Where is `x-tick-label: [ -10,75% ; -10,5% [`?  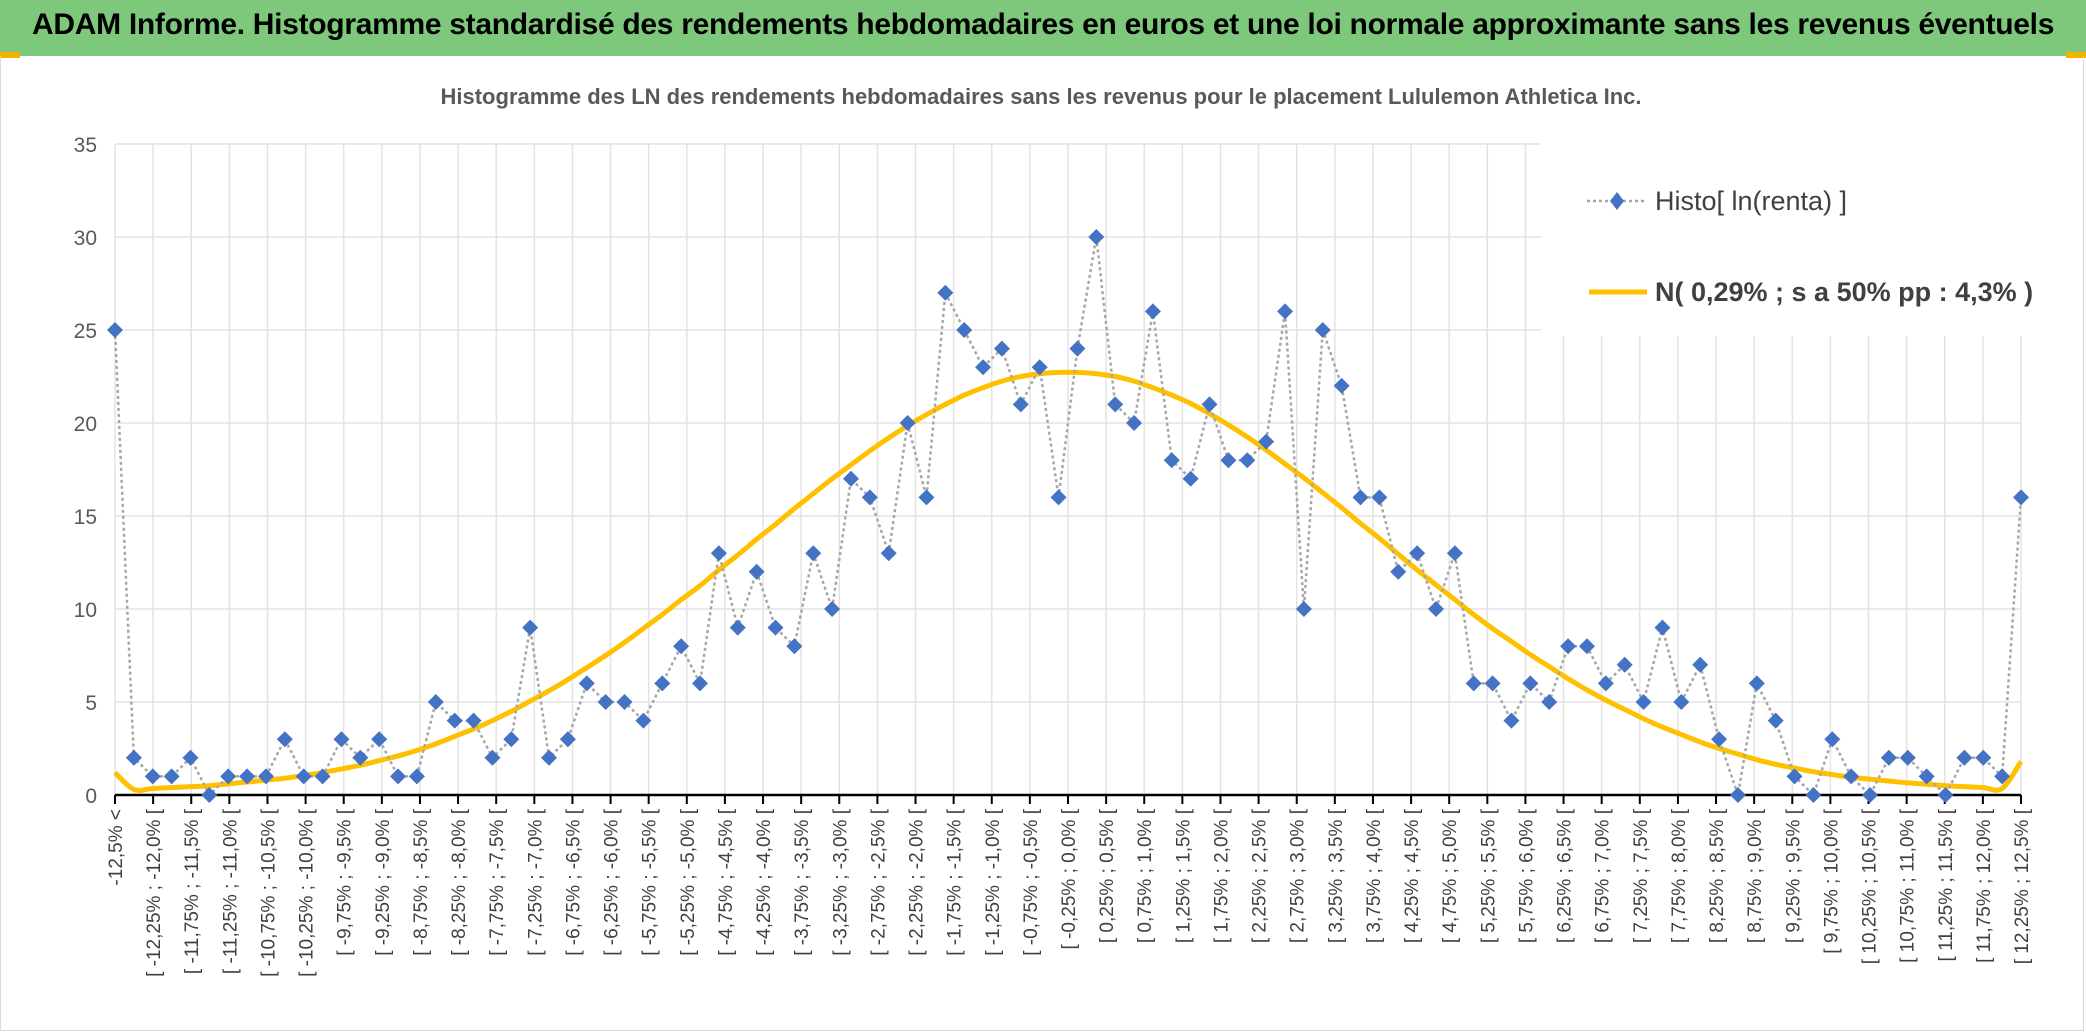
x-tick-label: [ -10,75% ; -10,5% [ is located at coordinates (268, 892).